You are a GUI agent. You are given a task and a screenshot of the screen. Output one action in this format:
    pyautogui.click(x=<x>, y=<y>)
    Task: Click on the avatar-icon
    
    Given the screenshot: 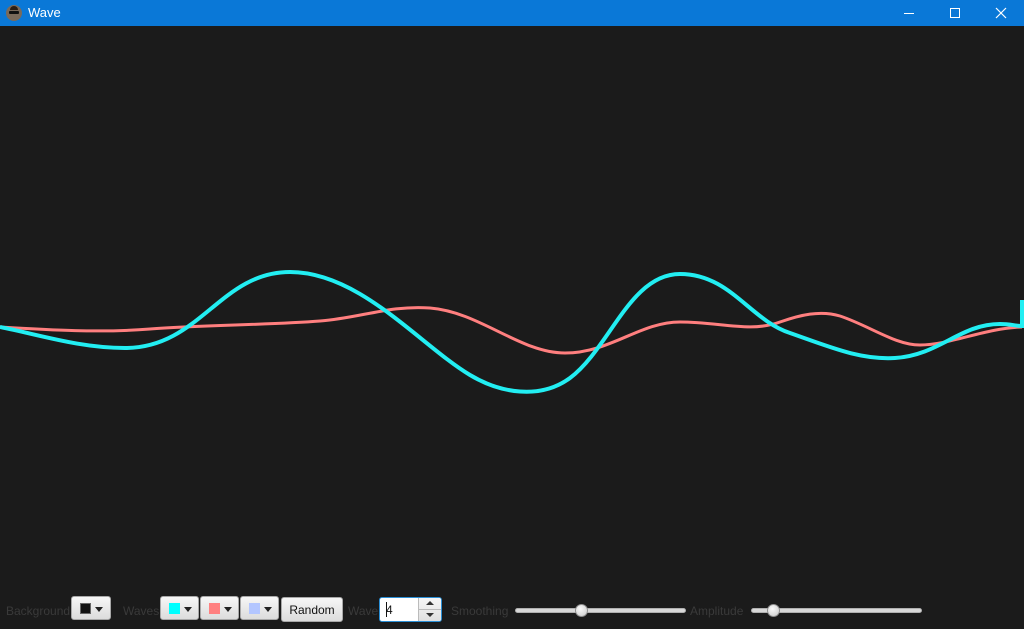 What is the action you would take?
    pyautogui.click(x=14, y=13)
    